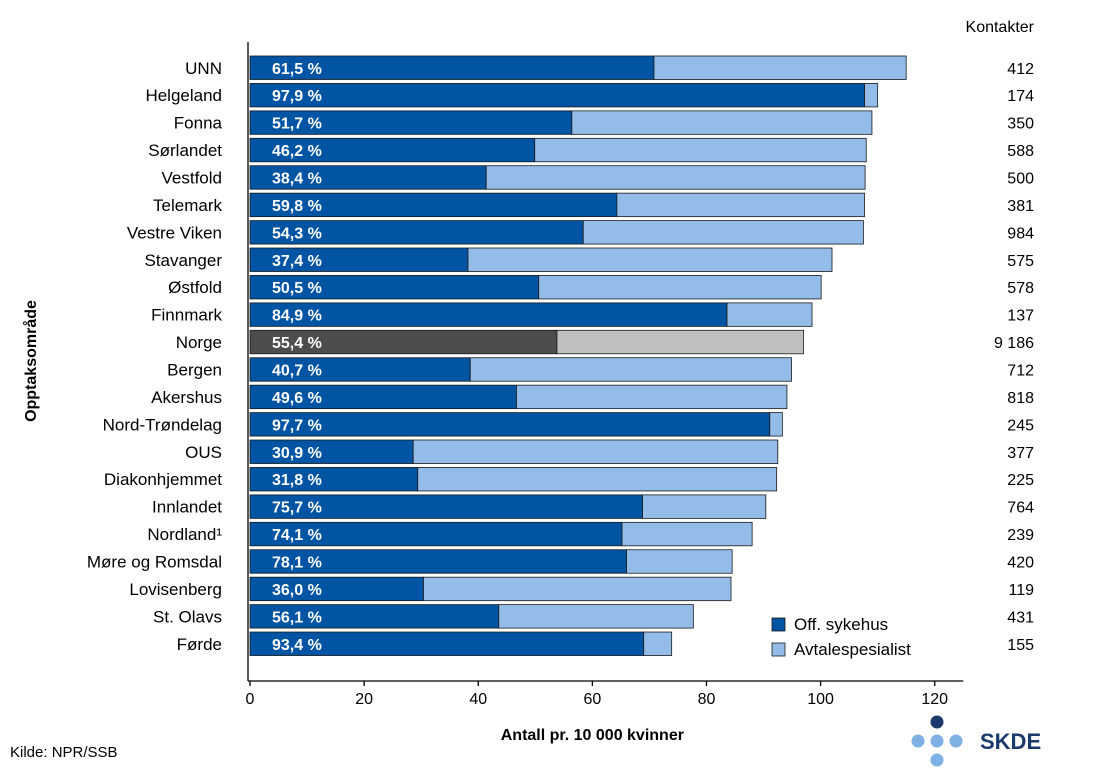 This screenshot has height=781, width=1095. Describe the element at coordinates (1020, 480) in the screenshot. I see `contacts-value: 225` at that location.